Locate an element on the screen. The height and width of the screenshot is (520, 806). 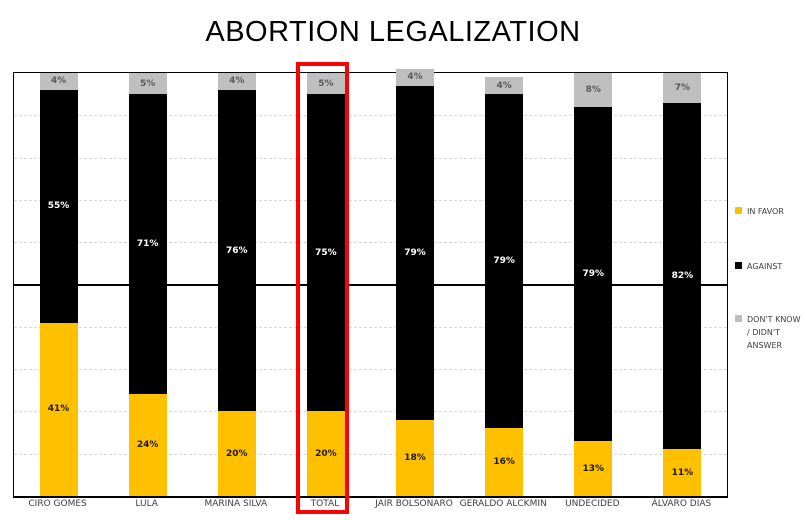
bar--lvaro-dias: 11% 82% 7% is located at coordinates (682, 284).